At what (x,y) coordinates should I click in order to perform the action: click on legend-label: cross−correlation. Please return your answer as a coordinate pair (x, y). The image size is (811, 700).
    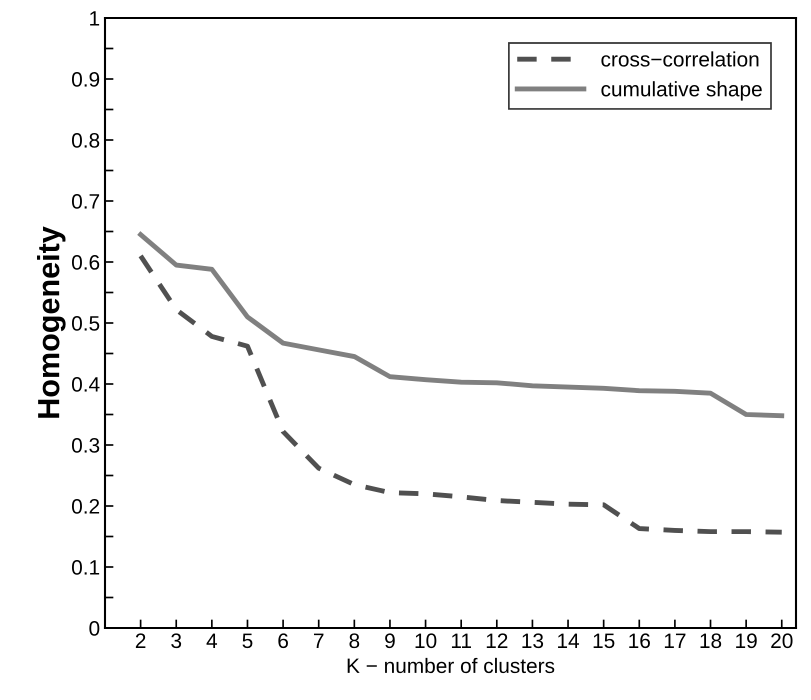
    Looking at the image, I should click on (679, 59).